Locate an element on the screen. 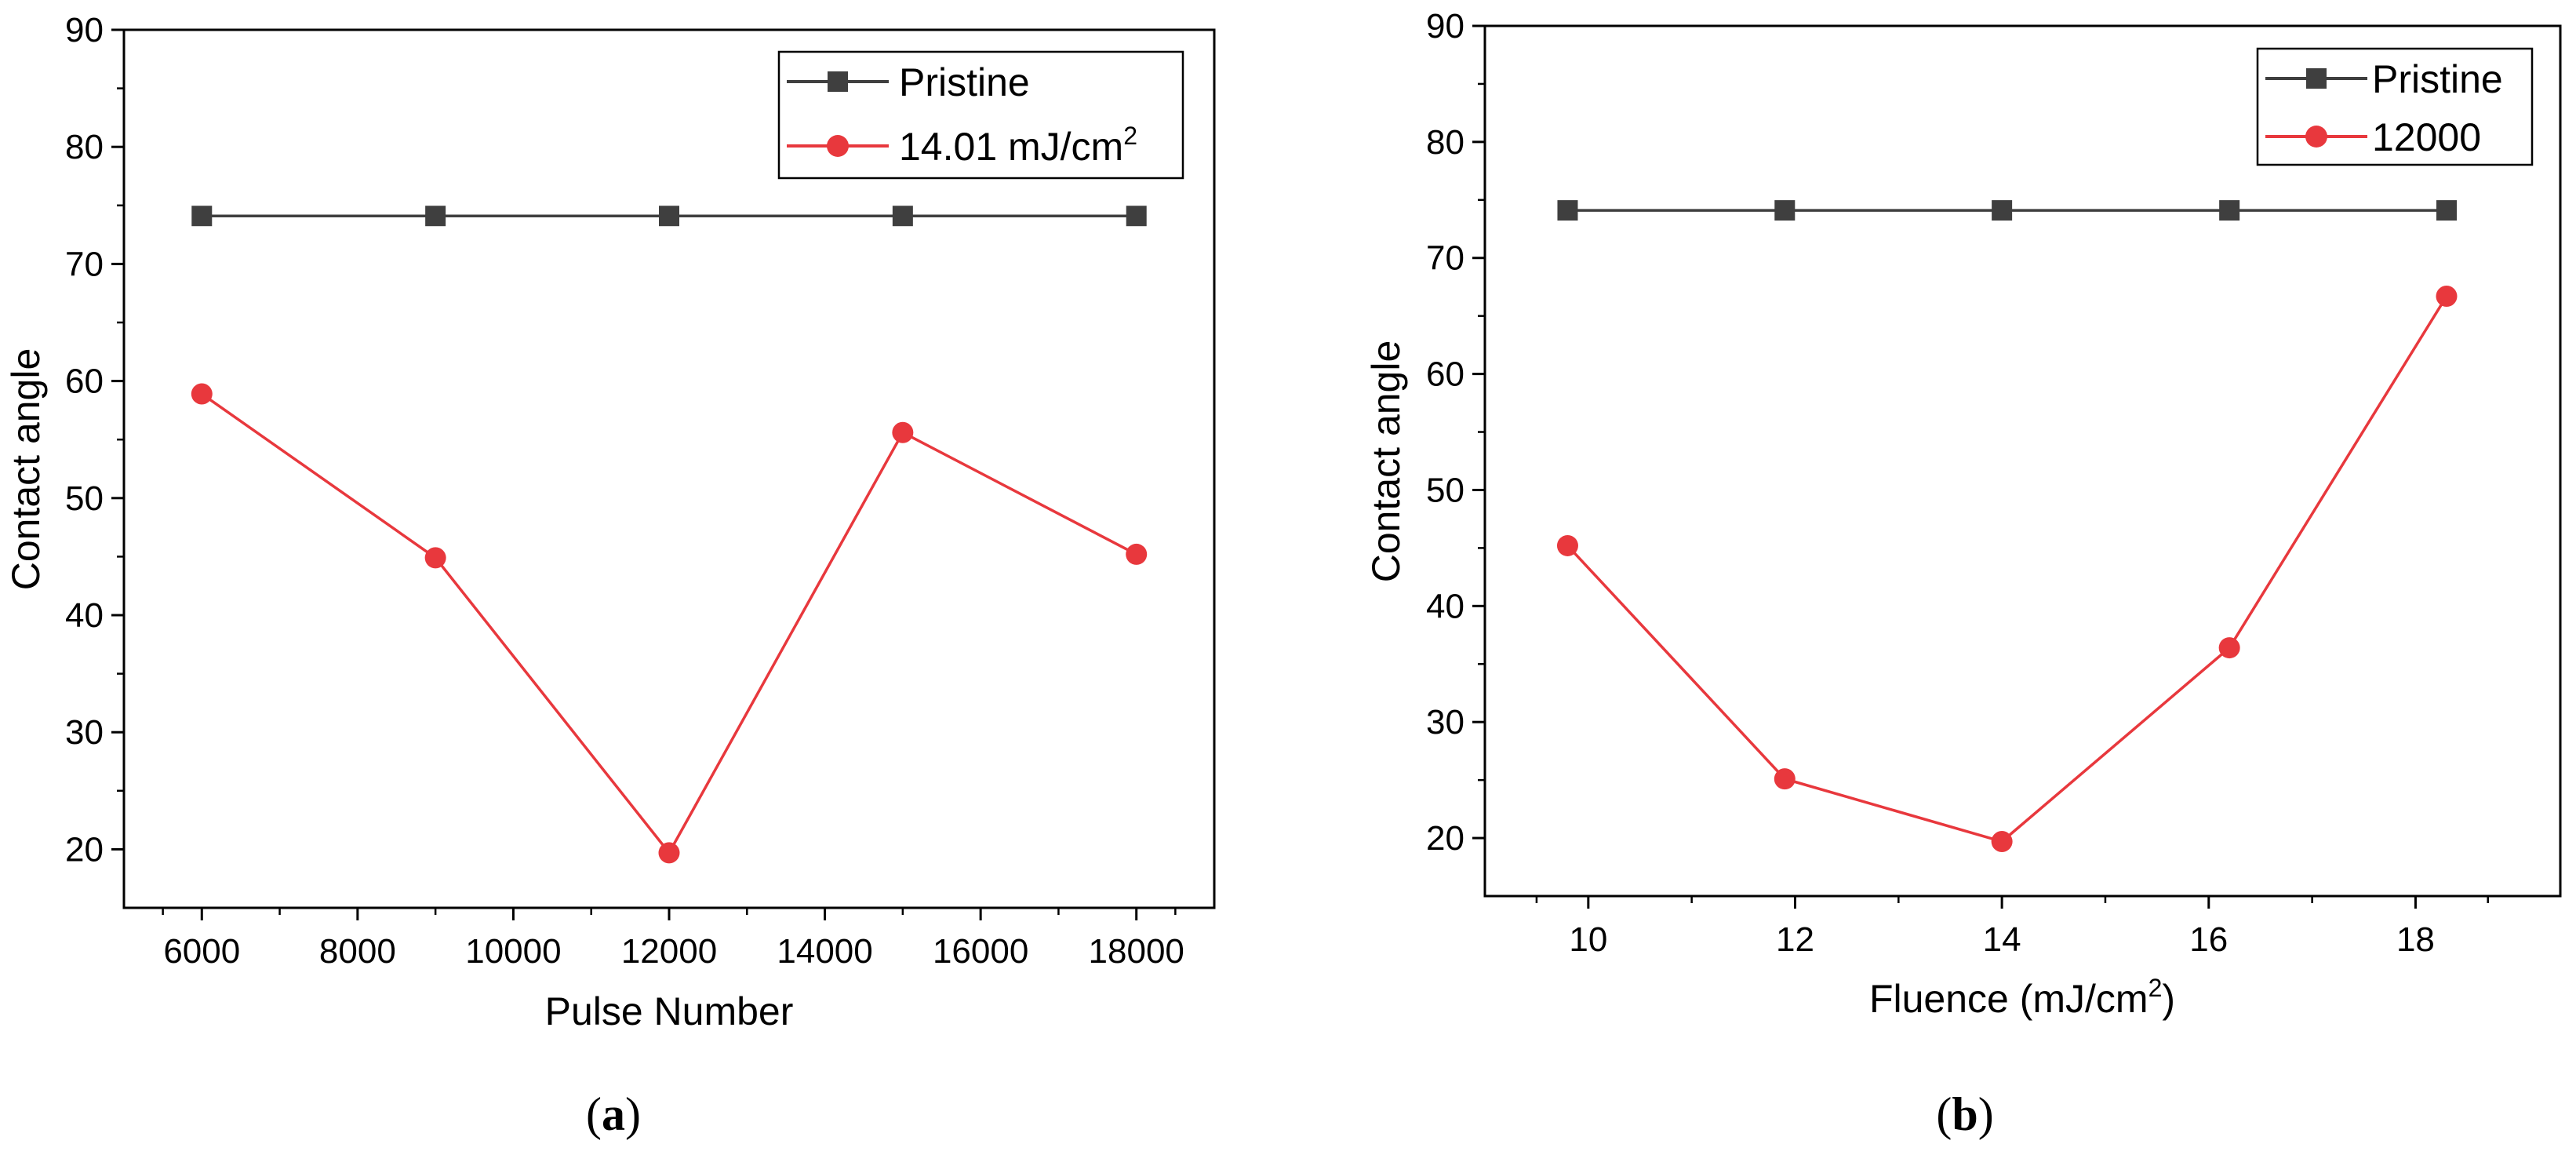 The image size is (2576, 1155). legend-marker-pristine-b is located at coordinates (2316, 78).